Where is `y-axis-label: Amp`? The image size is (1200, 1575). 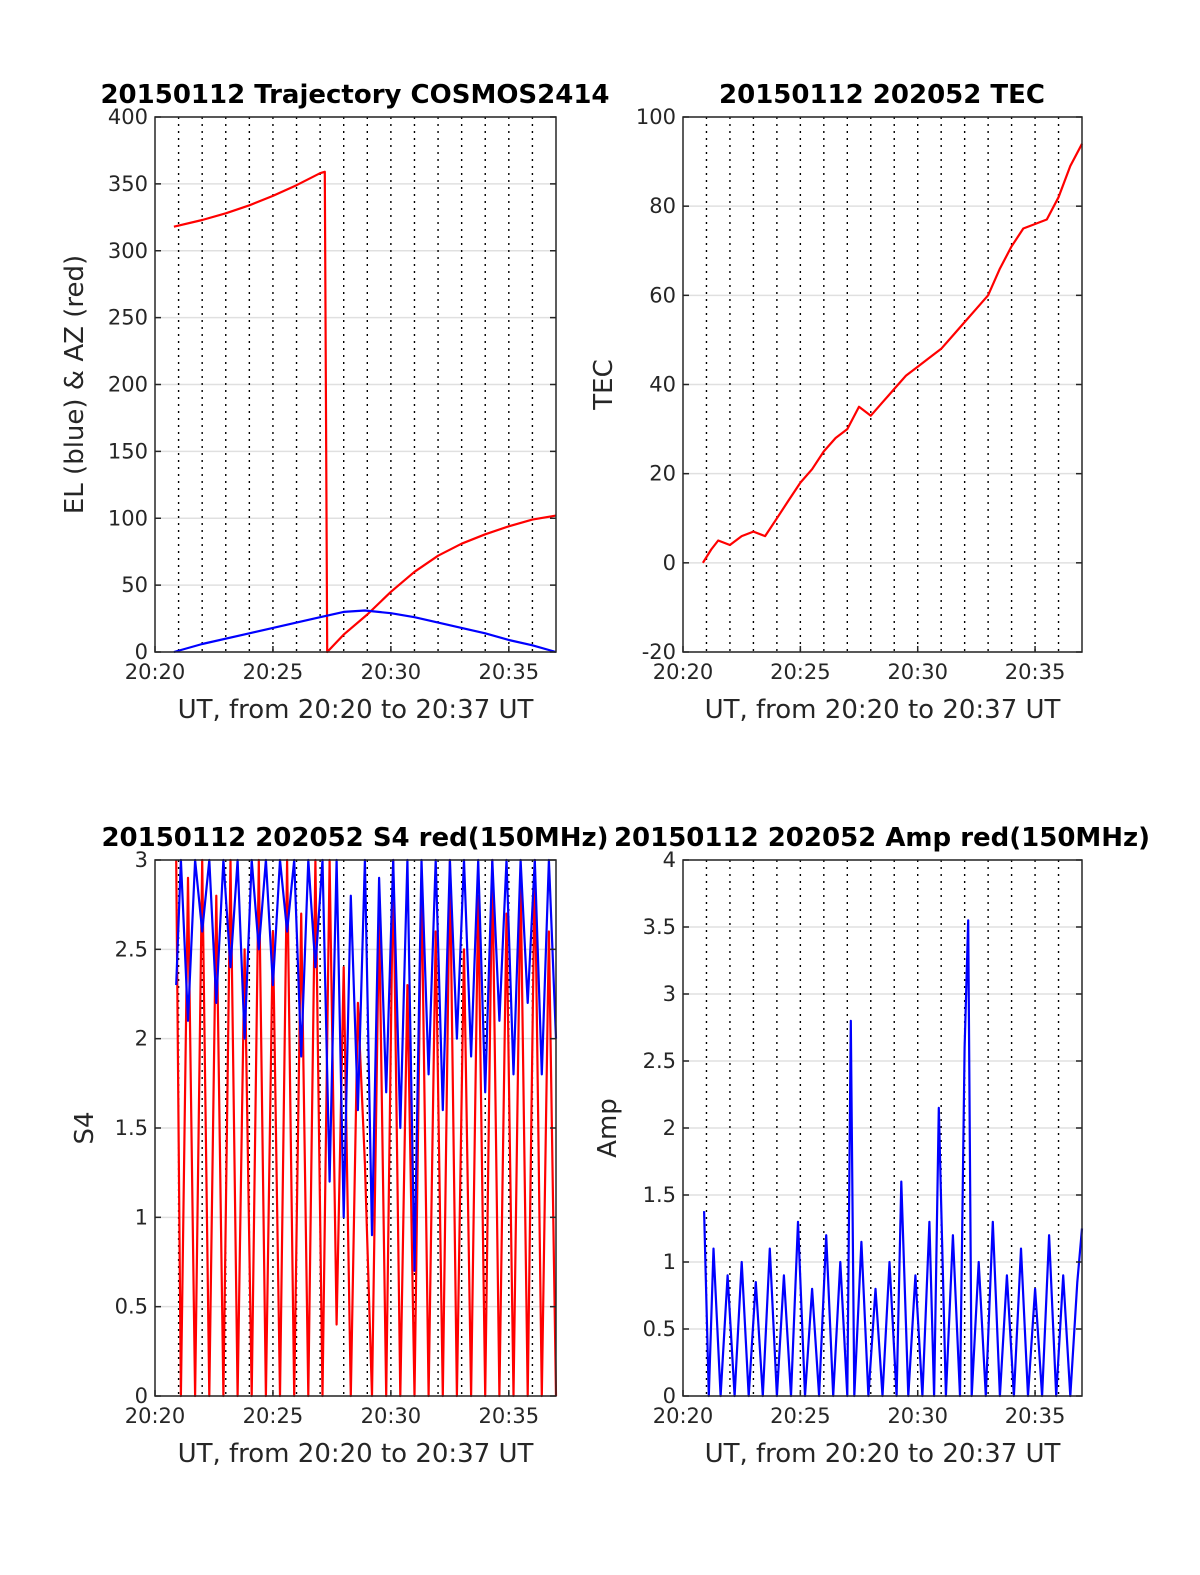
y-axis-label: Amp is located at coordinates (608, 1128).